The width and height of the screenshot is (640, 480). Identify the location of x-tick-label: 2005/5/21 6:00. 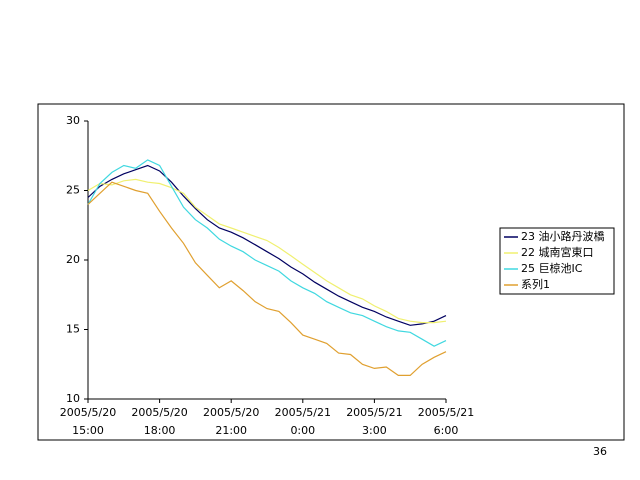
(446, 421).